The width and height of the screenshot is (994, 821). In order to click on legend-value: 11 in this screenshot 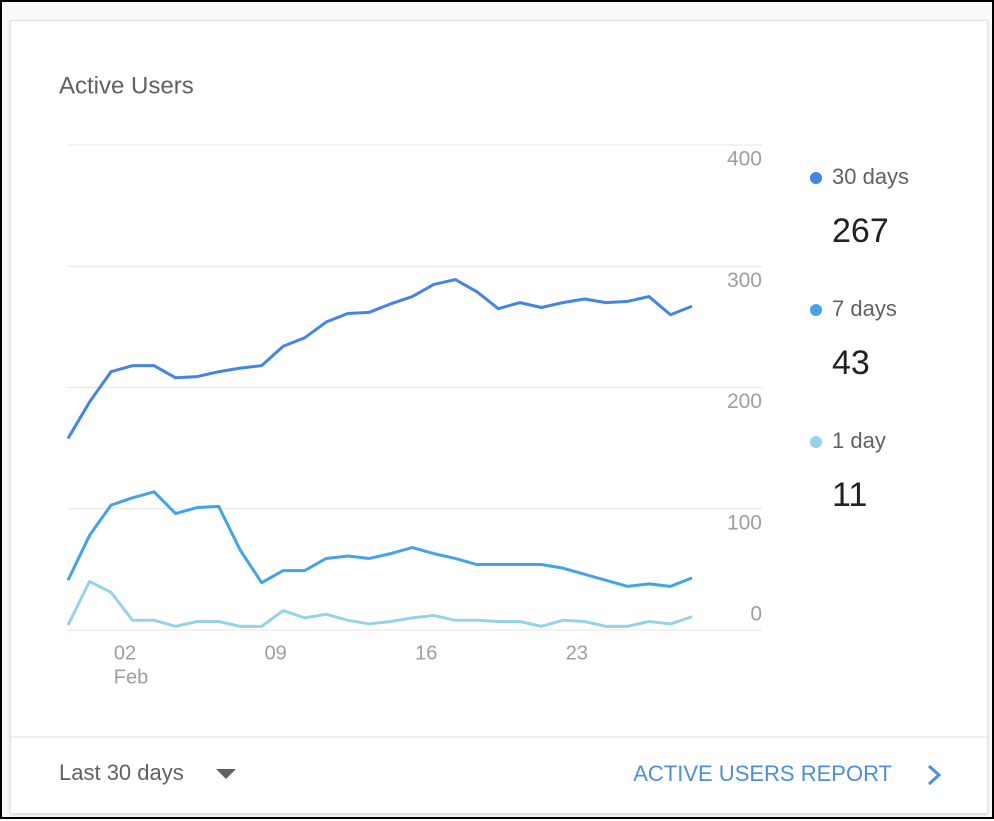, I will do `click(849, 495)`.